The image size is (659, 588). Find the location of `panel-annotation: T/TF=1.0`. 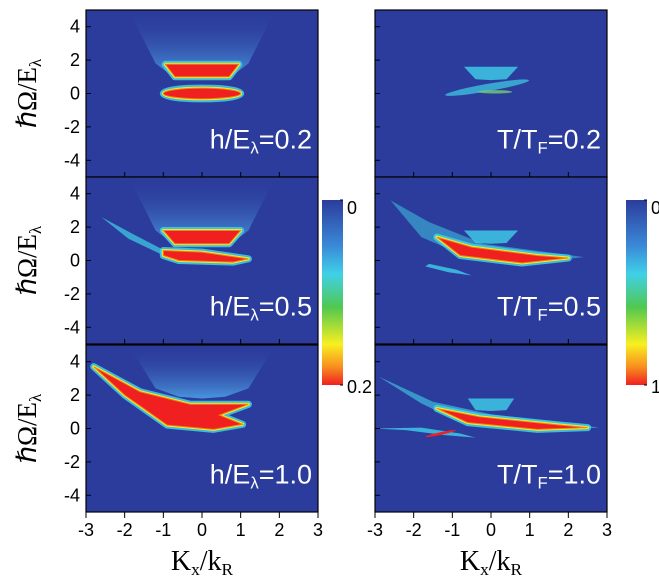

panel-annotation: T/TF=1.0 is located at coordinates (549, 476).